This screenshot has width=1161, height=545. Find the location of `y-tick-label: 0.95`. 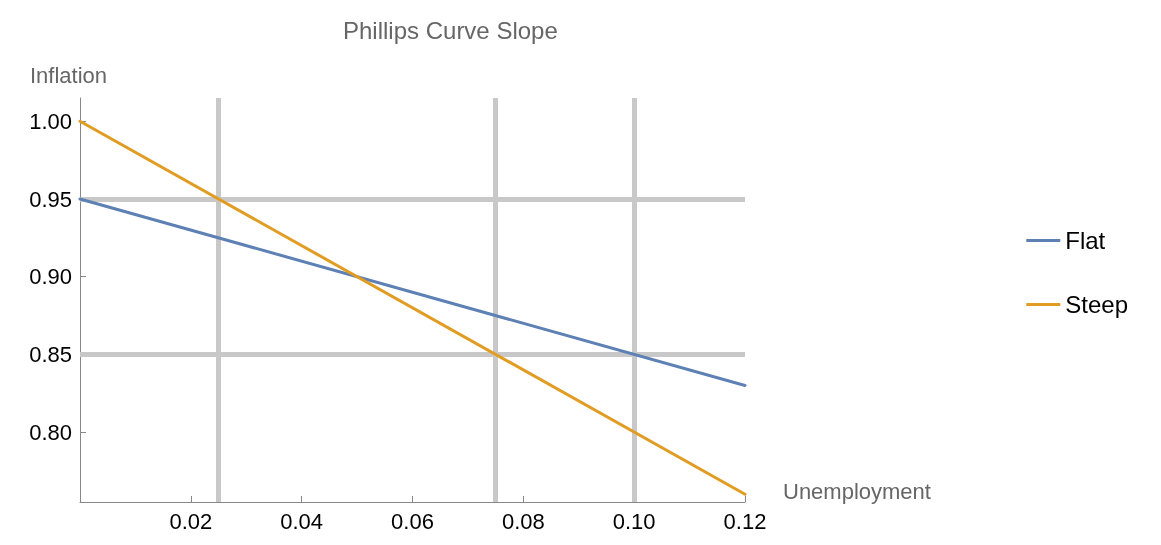

y-tick-label: 0.95 is located at coordinates (50, 199).